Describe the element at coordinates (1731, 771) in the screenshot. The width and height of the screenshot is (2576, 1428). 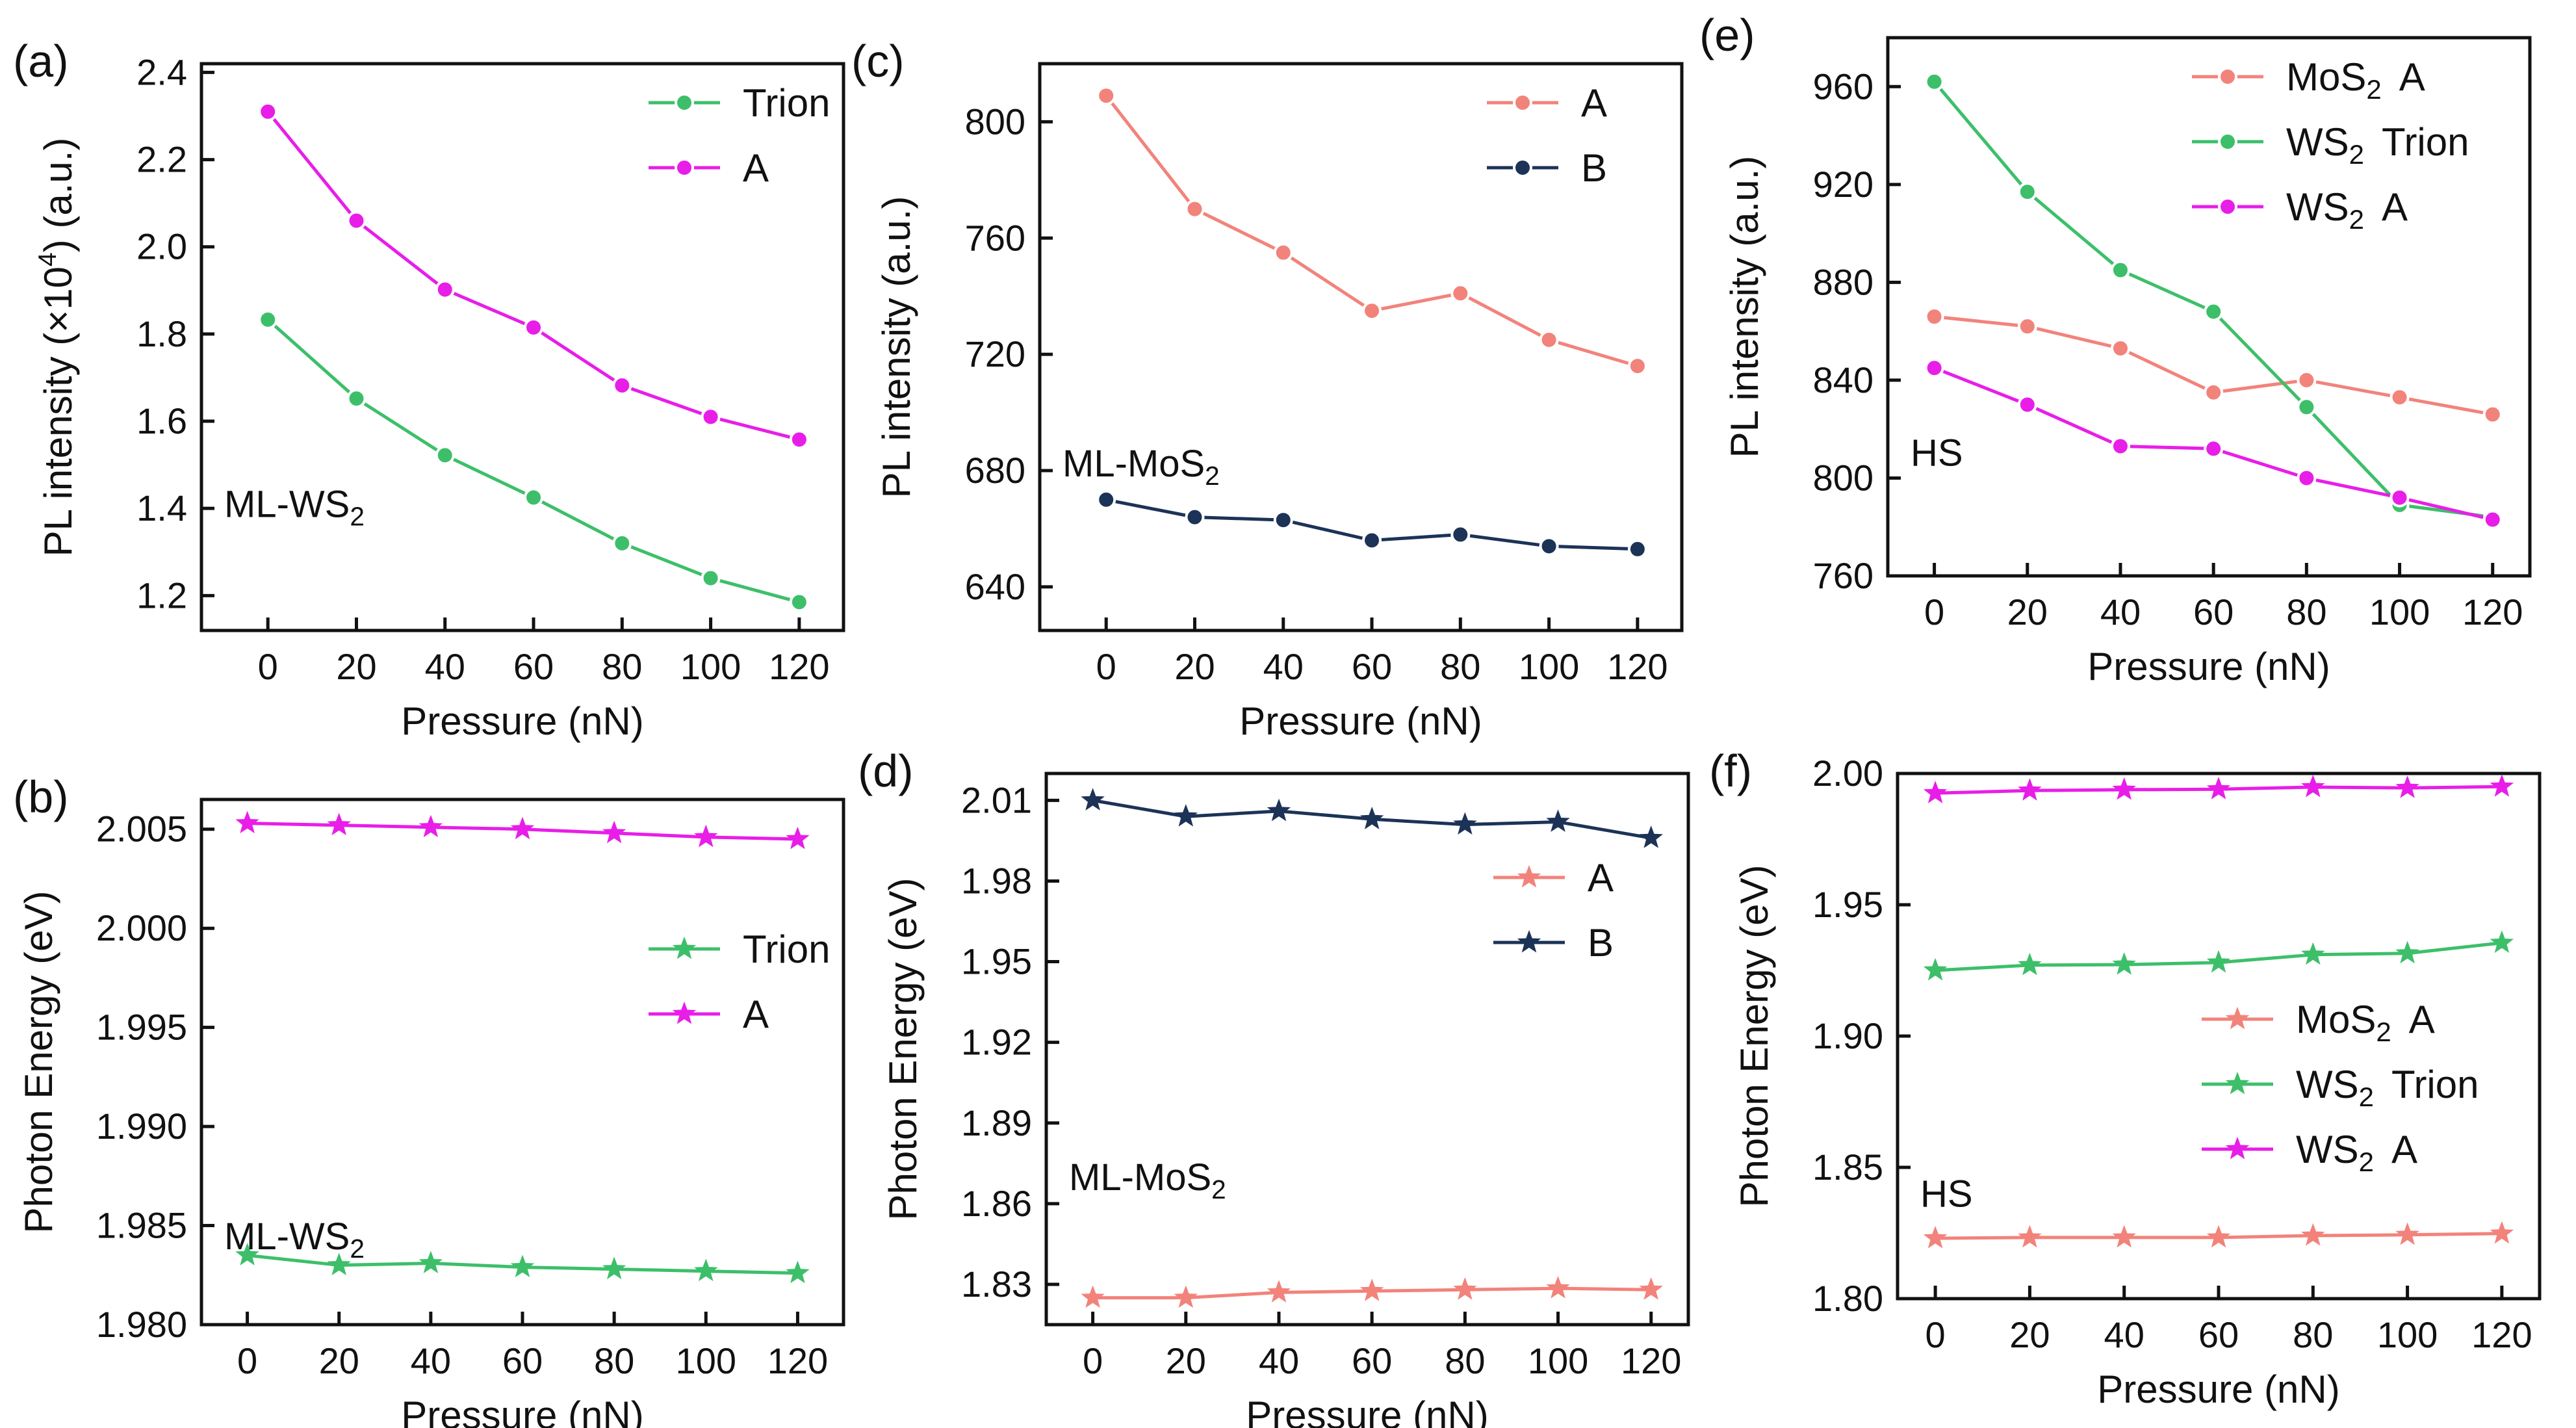
I see `panel-label: (f)` at that location.